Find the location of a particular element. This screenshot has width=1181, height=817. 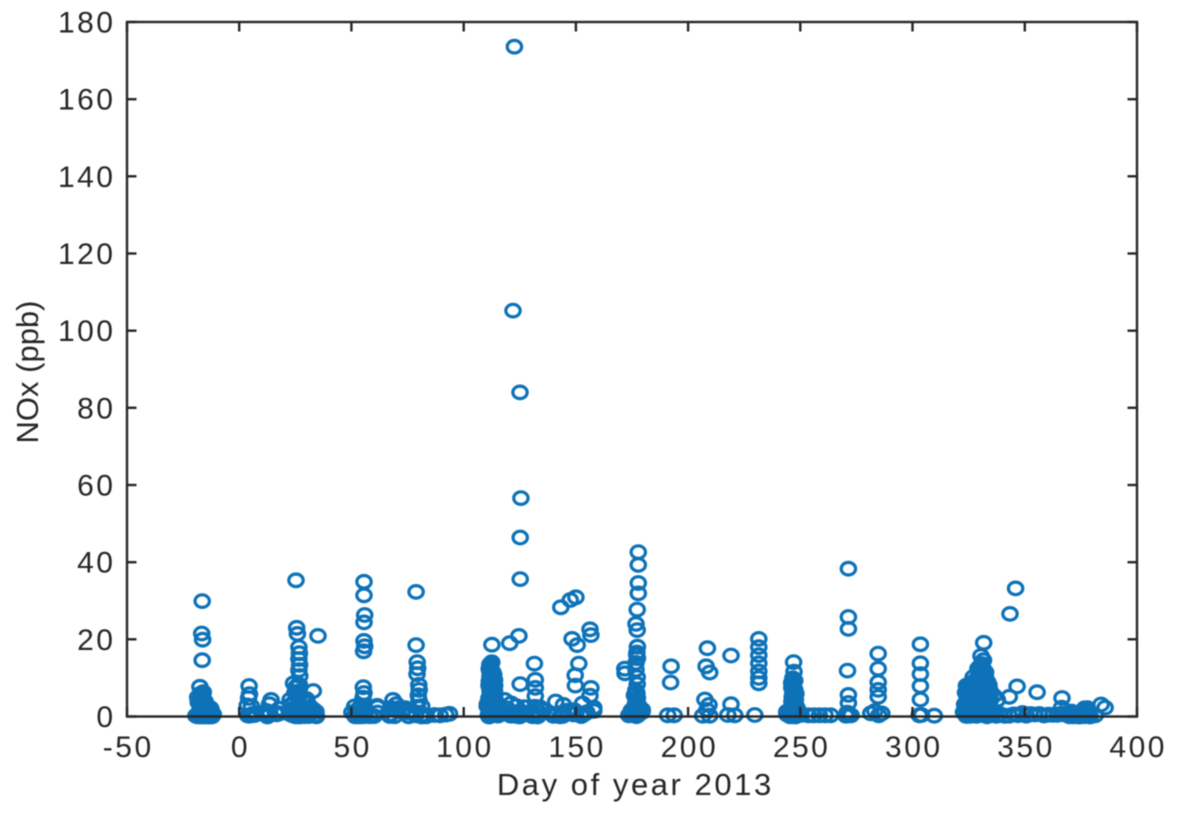

svg-text: 300 is located at coordinates (914, 747).